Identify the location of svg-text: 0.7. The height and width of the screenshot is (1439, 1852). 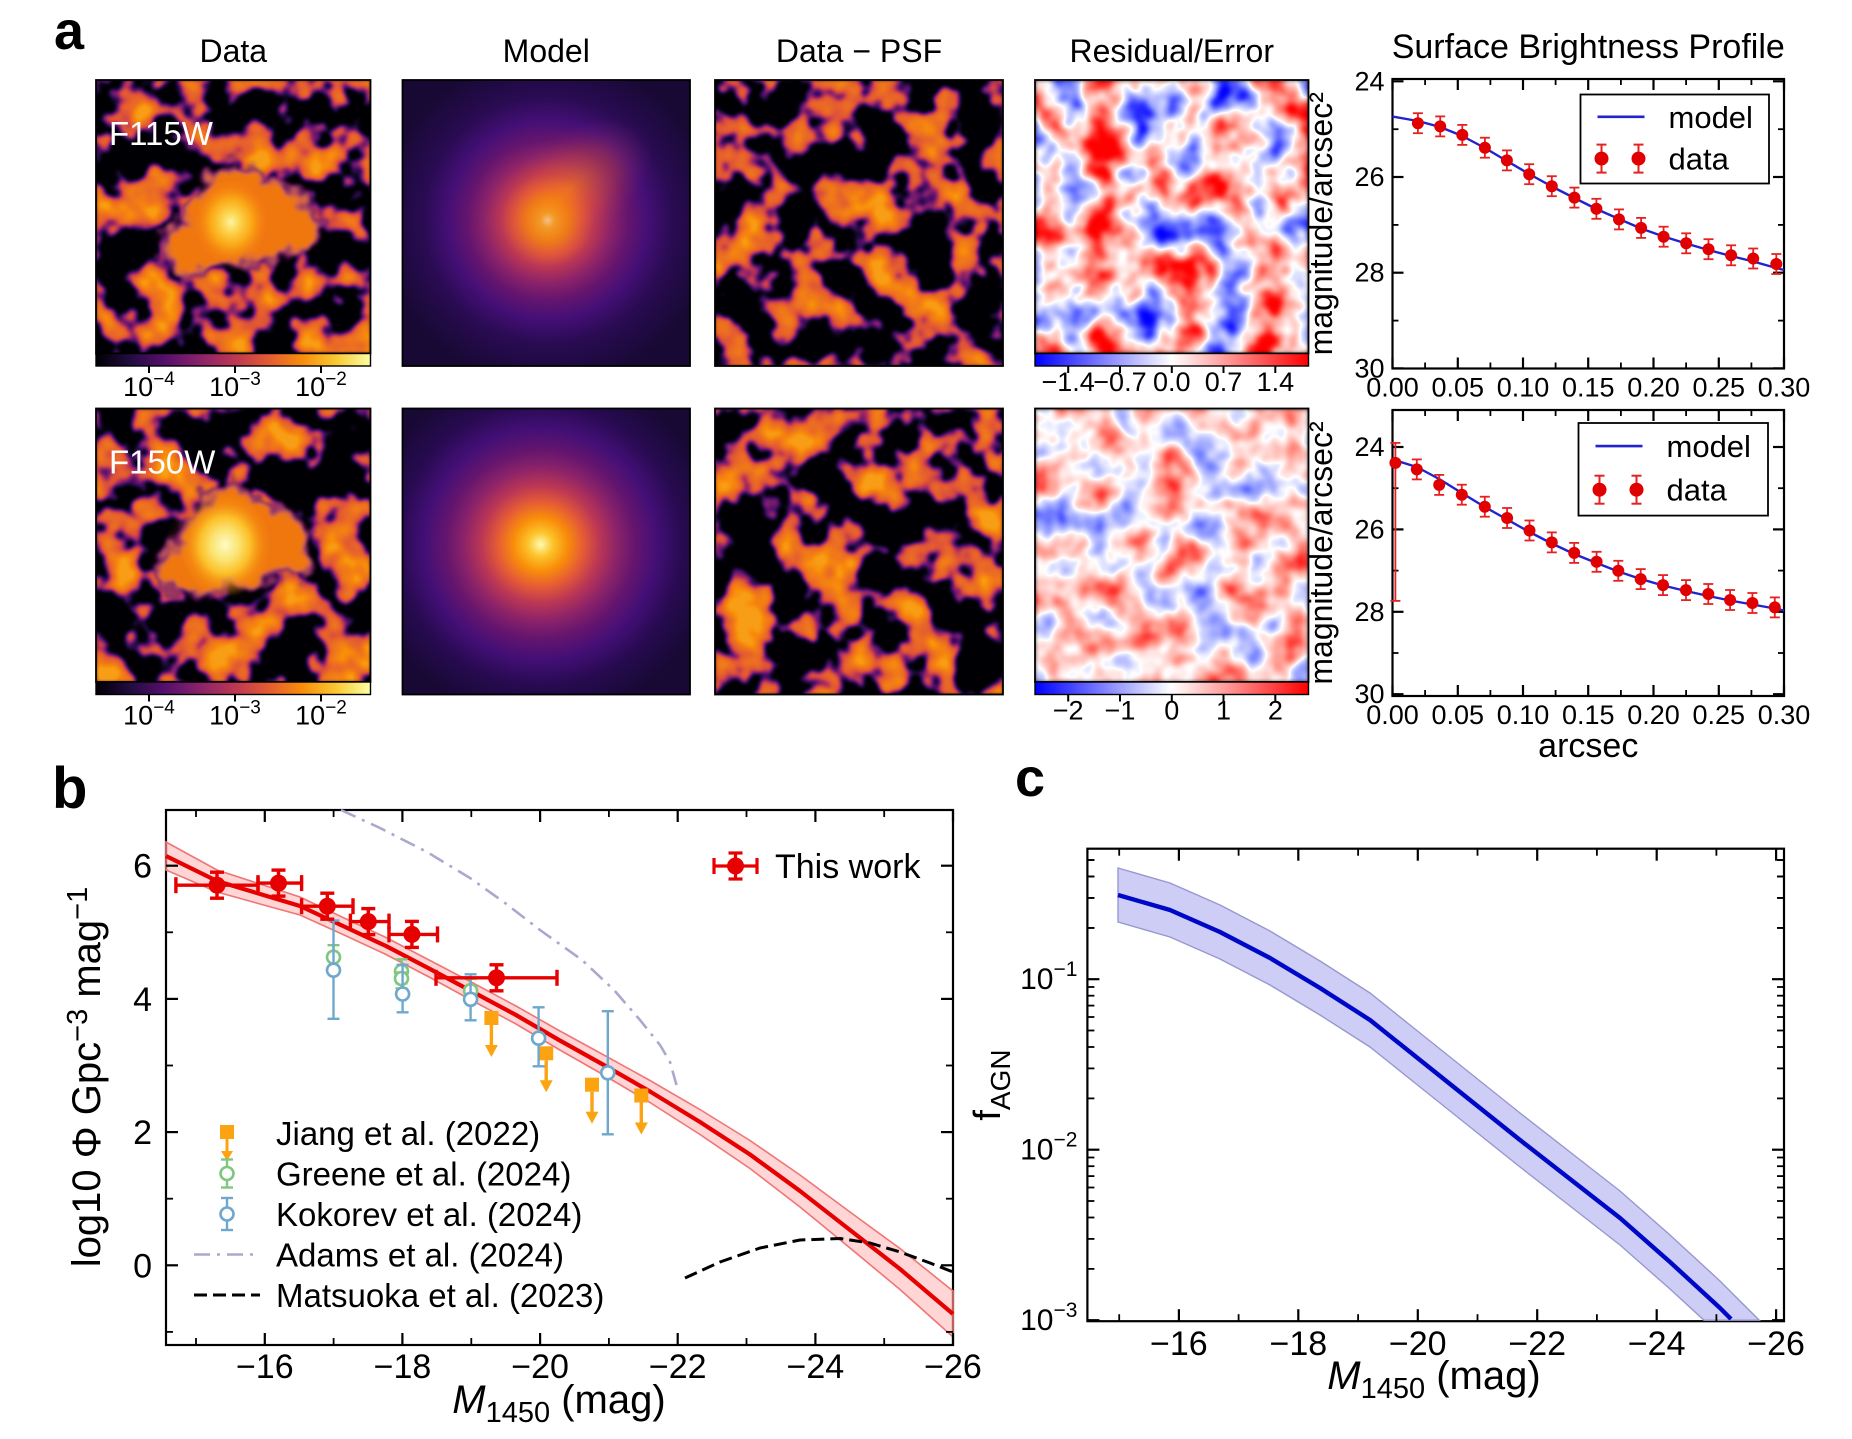
(1224, 382).